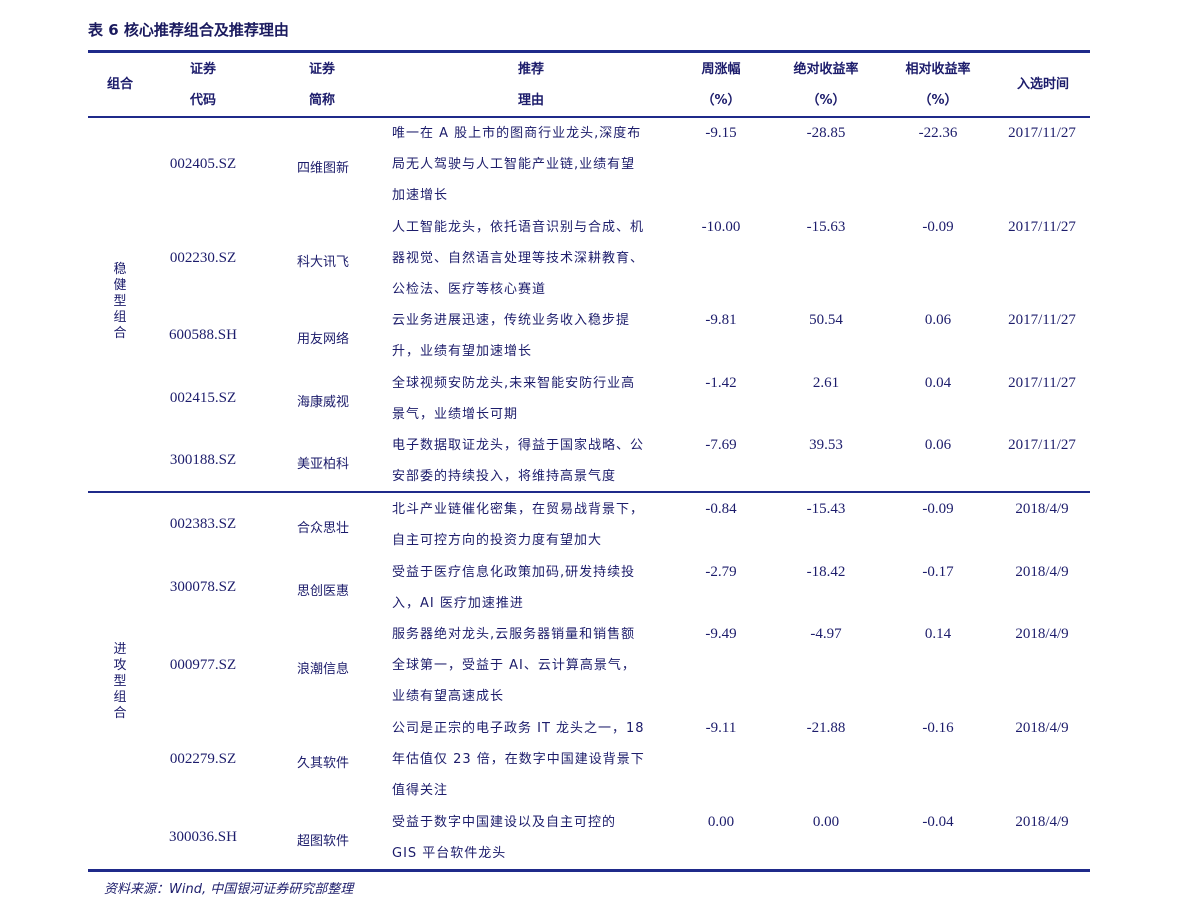 The image size is (1191, 916). I want to click on absolute-return: 0.00, so click(826, 822).